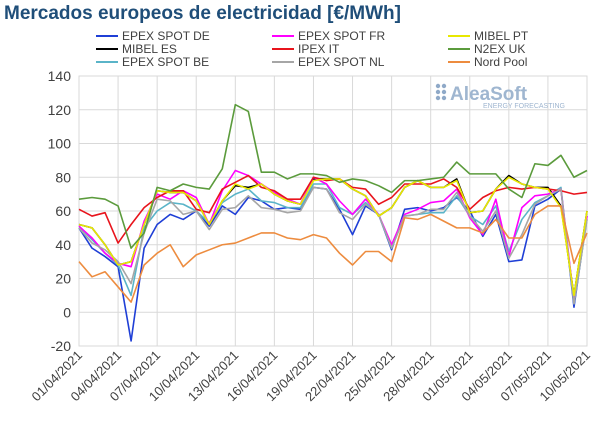 The width and height of the screenshot is (600, 428). I want to click on watermark-tagline: ENERGY FORECASTING, so click(524, 106).